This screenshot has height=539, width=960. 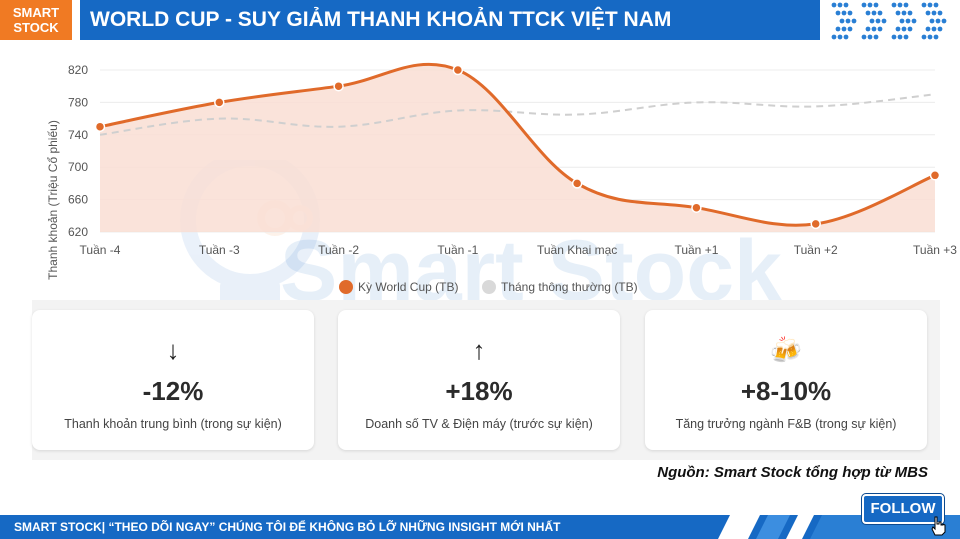 What do you see at coordinates (569, 287) in the screenshot?
I see `legend-label-normal-month: Tháng thông thường (TB)` at bounding box center [569, 287].